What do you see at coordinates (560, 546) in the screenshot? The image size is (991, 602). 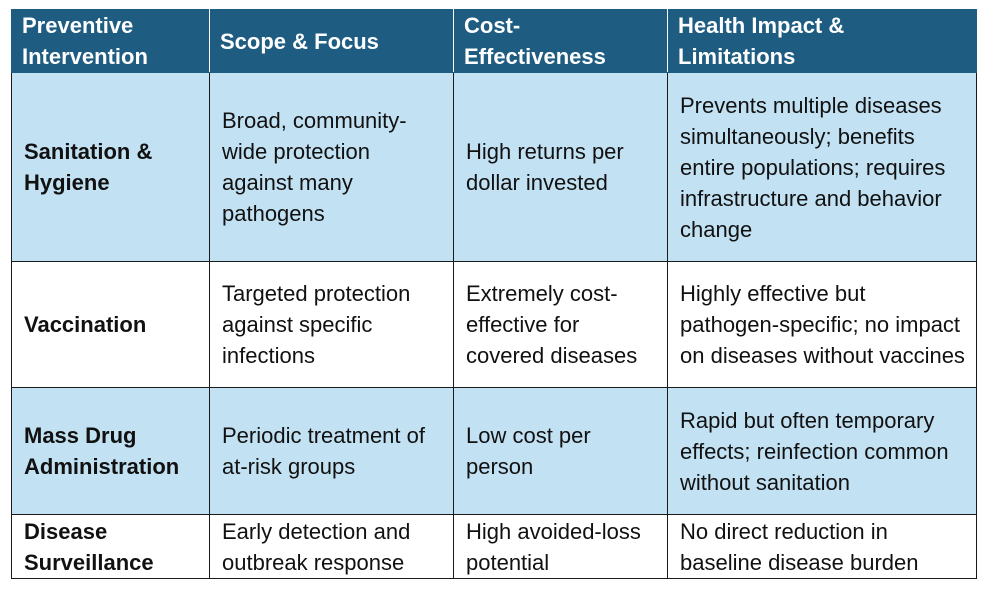 I see `cost-cell: High avoided-loss potential` at bounding box center [560, 546].